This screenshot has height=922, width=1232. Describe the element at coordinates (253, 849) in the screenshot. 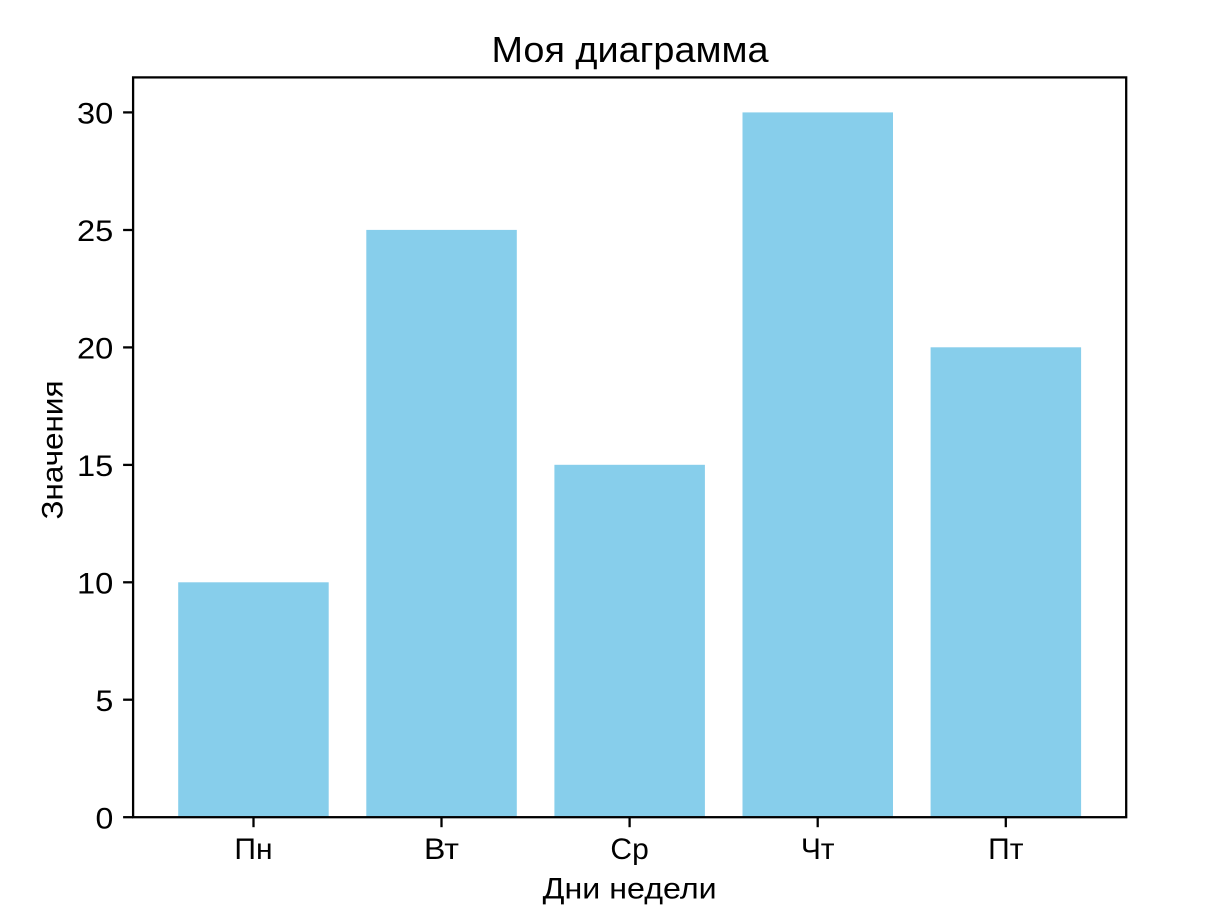

I see `svg-text: Пн` at that location.